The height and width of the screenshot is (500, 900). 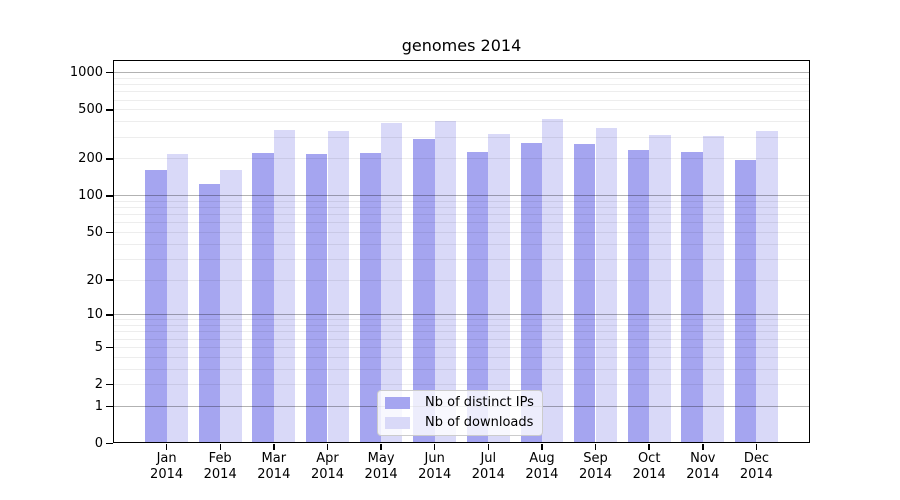 I want to click on legend-label-downloads: Nb of downloads, so click(x=479, y=422).